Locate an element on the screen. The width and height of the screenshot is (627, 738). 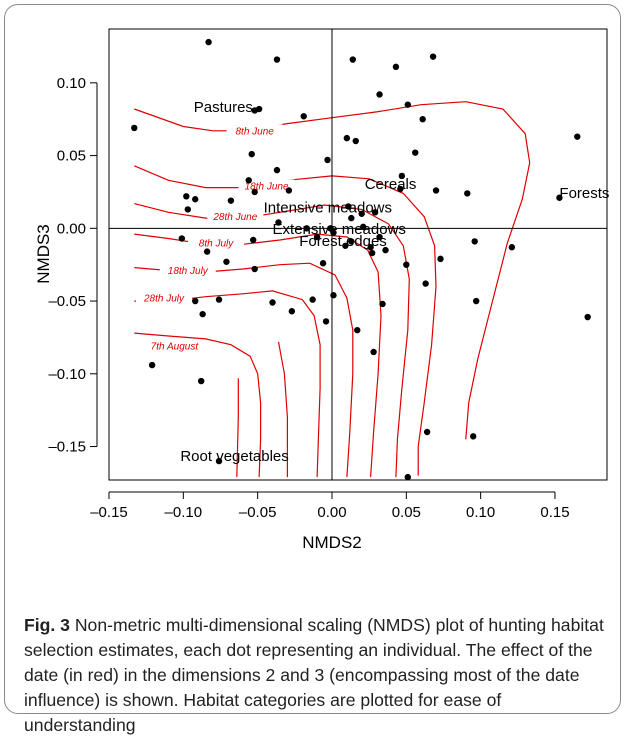
x-axis-label: NMDS2 is located at coordinates (332, 542).